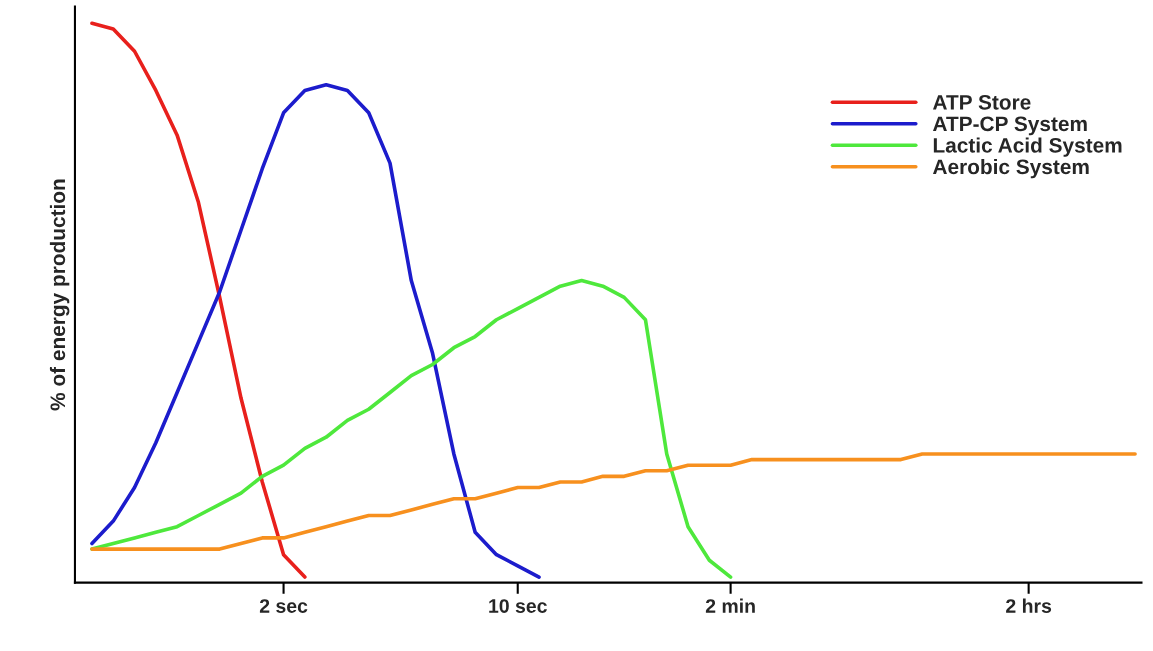 This screenshot has height=651, width=1153. What do you see at coordinates (1009, 126) in the screenshot?
I see `legend-label: ATP-CP System` at bounding box center [1009, 126].